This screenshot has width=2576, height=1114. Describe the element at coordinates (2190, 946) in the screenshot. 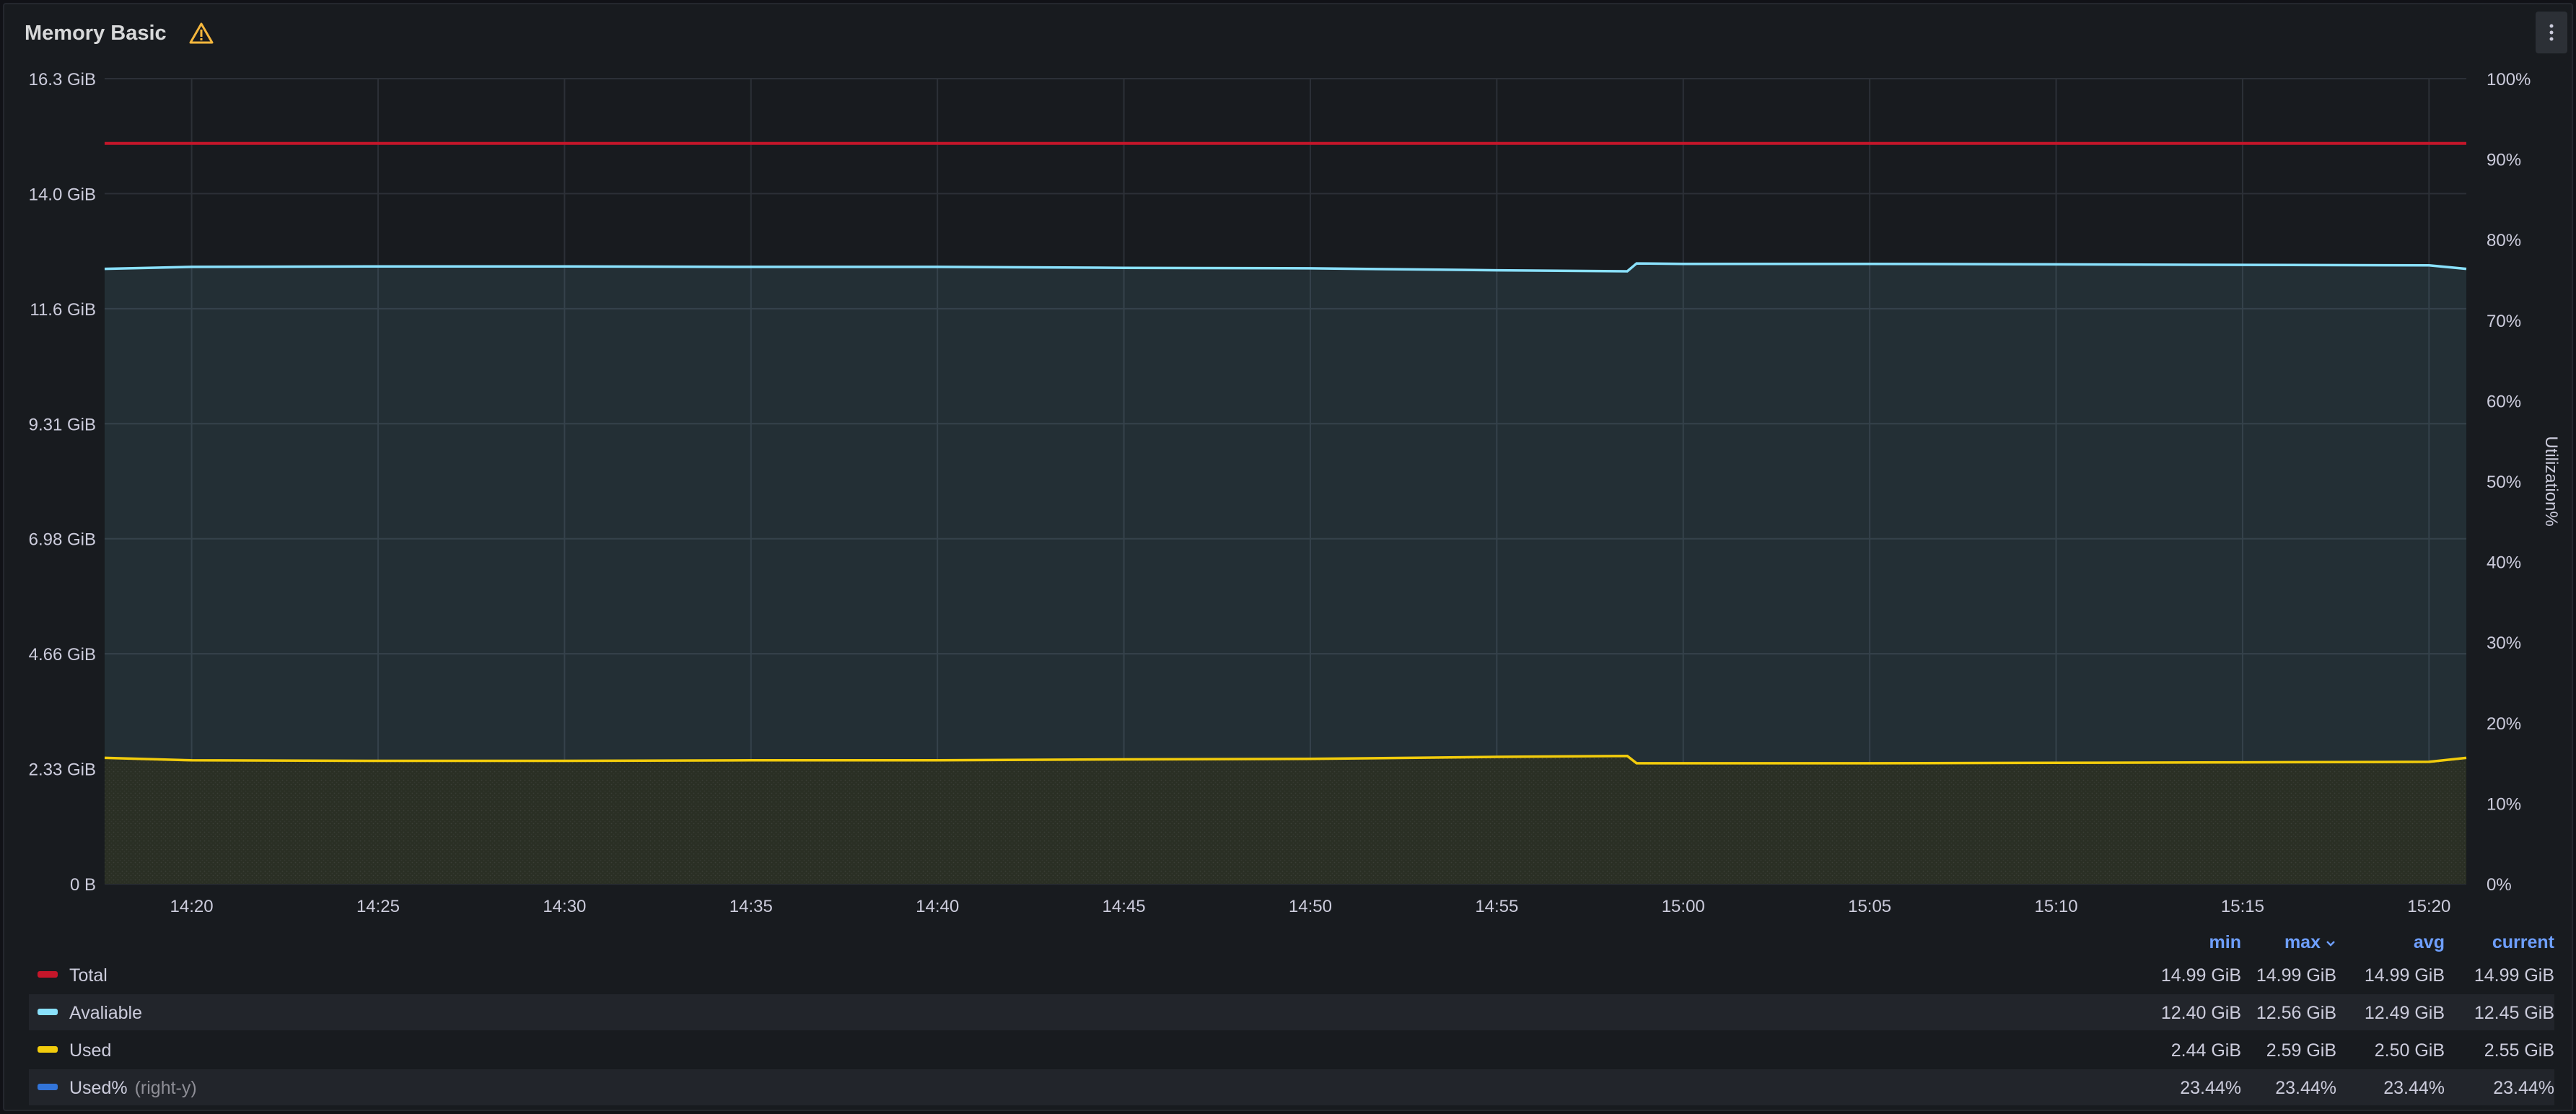

I see `legend-header-min: min` at that location.